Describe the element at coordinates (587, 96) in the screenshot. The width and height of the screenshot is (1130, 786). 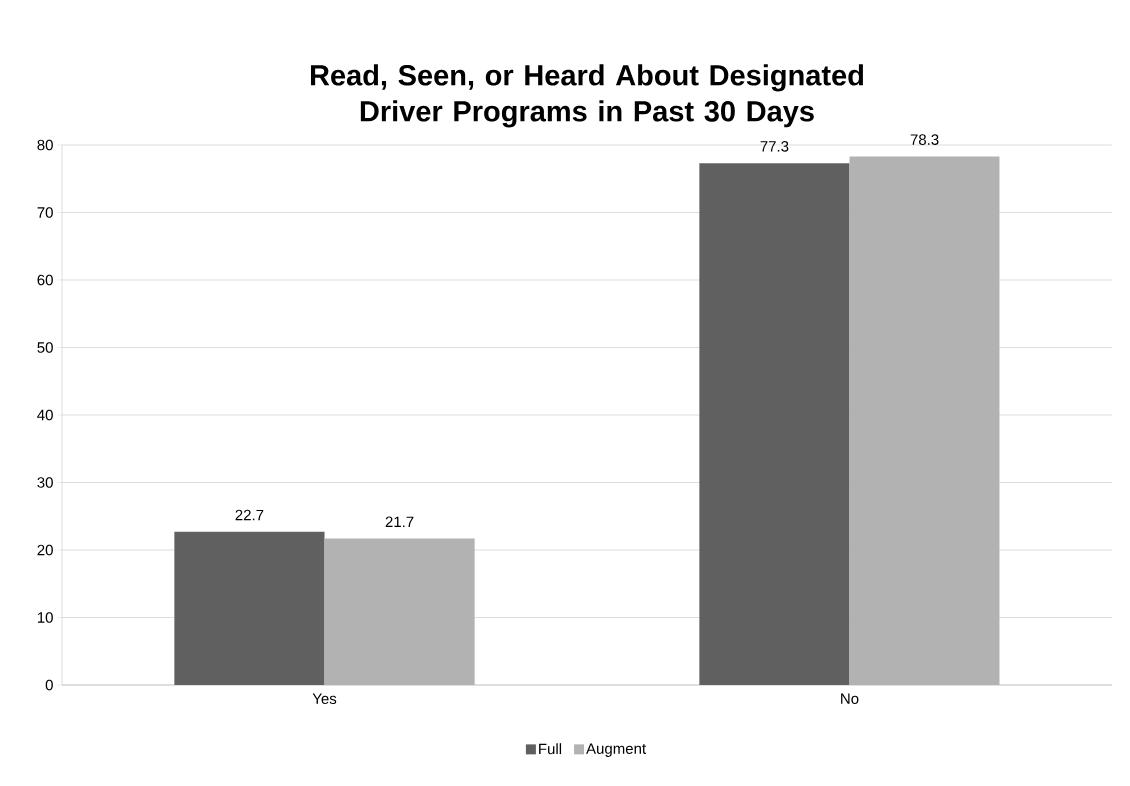
I see `chart-title: Read, Seen, or Heard About Designated Driver Programs in Past 30 Days` at that location.